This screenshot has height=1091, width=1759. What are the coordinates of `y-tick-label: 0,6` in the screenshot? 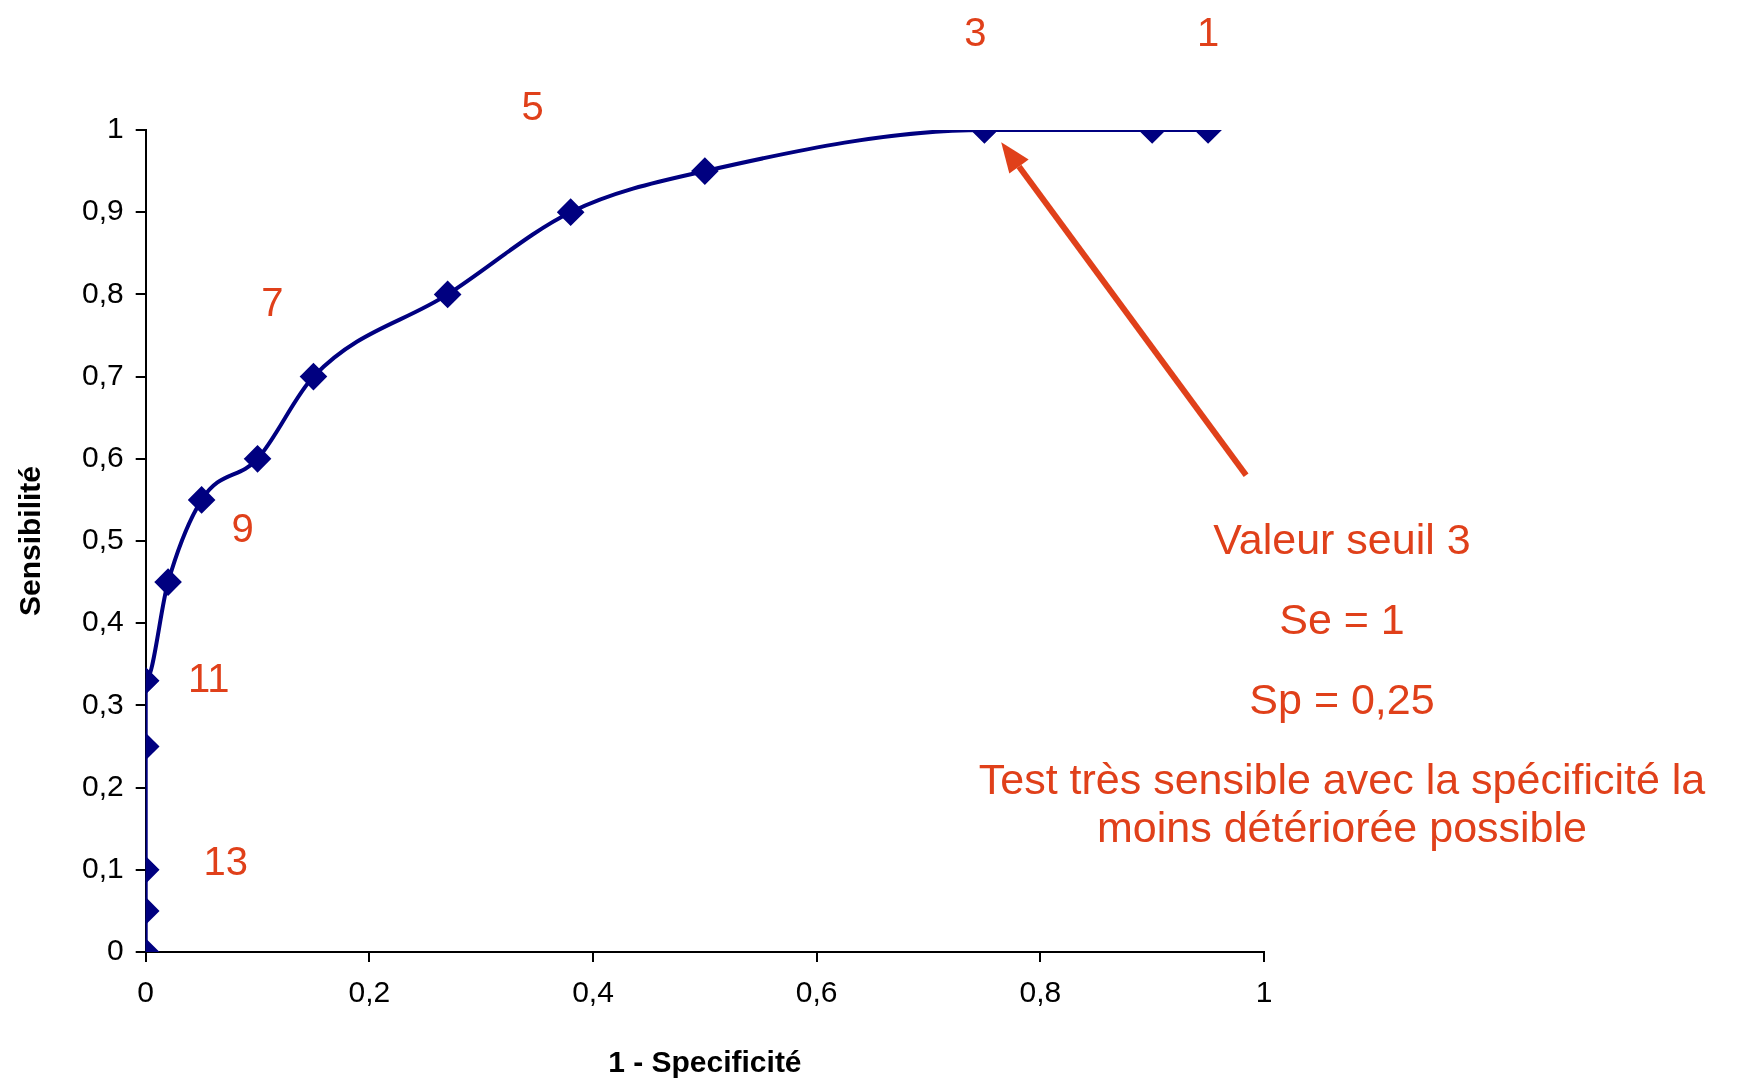 It's located at (102, 457).